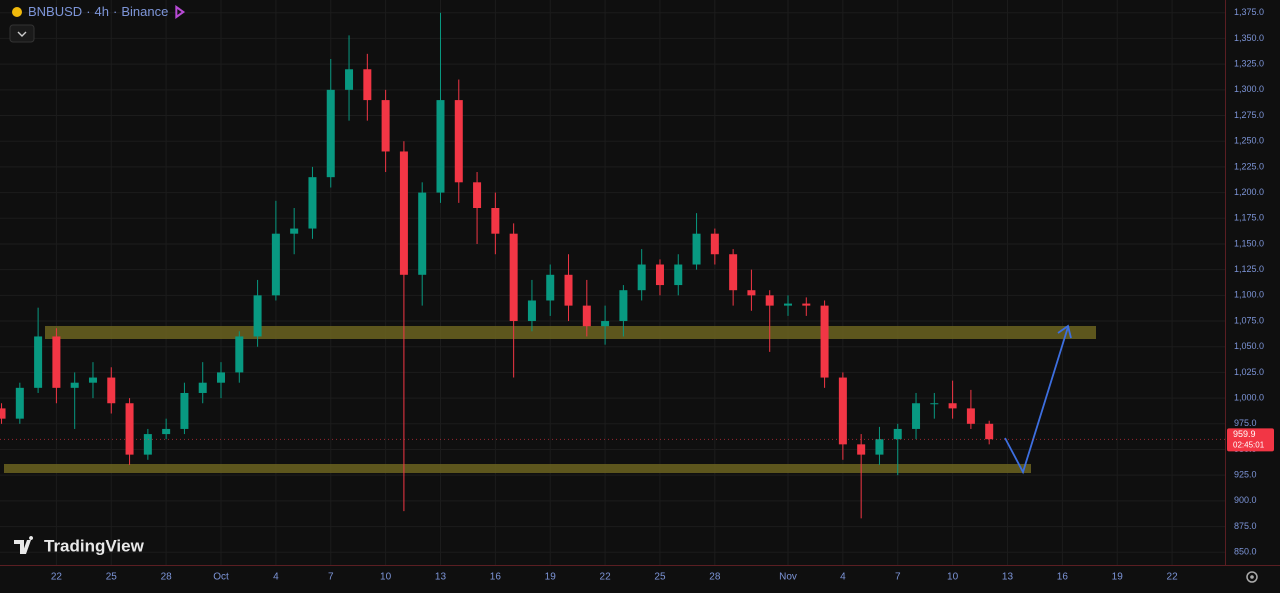 This screenshot has width=1280, height=593. What do you see at coordinates (1249, 115) in the screenshot?
I see `y-tick-label: 1,275.0` at bounding box center [1249, 115].